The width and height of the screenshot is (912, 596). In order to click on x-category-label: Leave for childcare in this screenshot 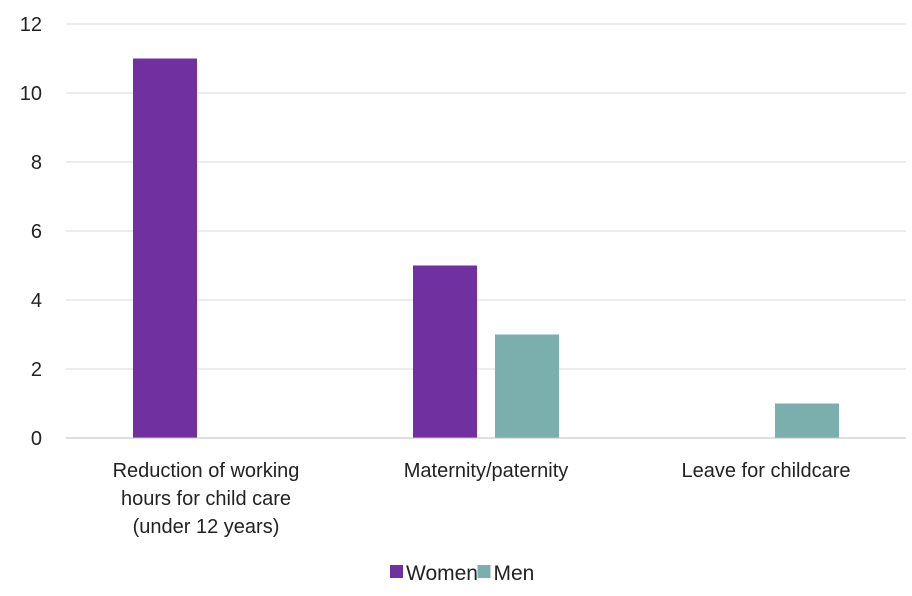, I will do `click(766, 471)`.